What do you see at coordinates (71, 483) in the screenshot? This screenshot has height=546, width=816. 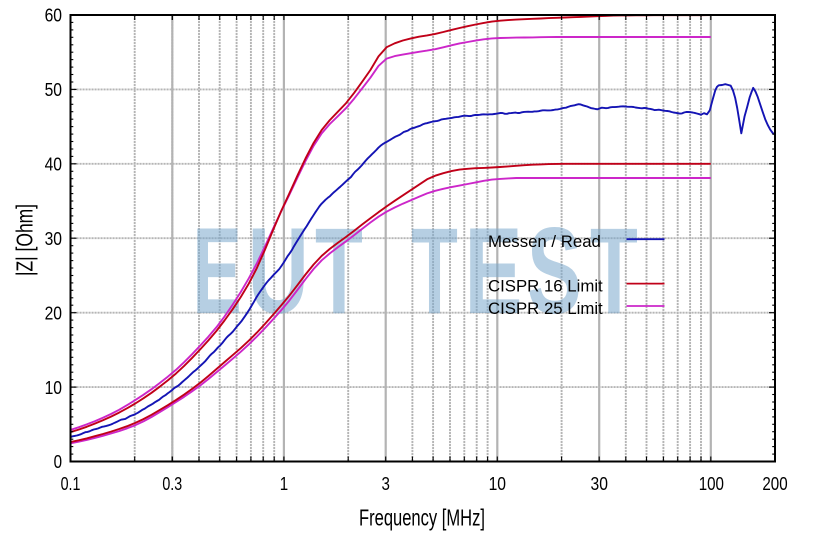 I see `svg-text: 0.1` at bounding box center [71, 483].